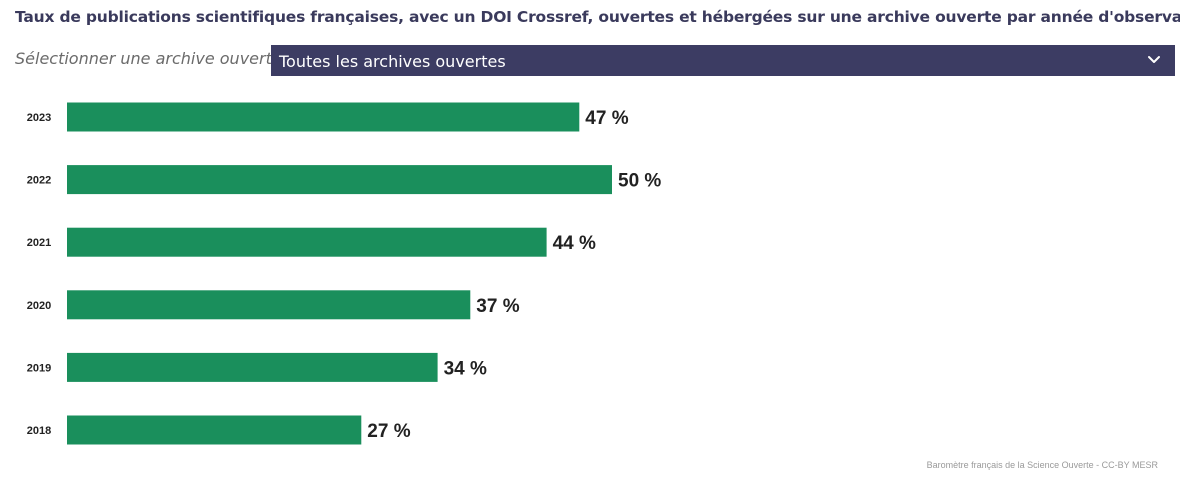 This screenshot has width=1180, height=480. I want to click on value-label: 34 %, so click(465, 368).